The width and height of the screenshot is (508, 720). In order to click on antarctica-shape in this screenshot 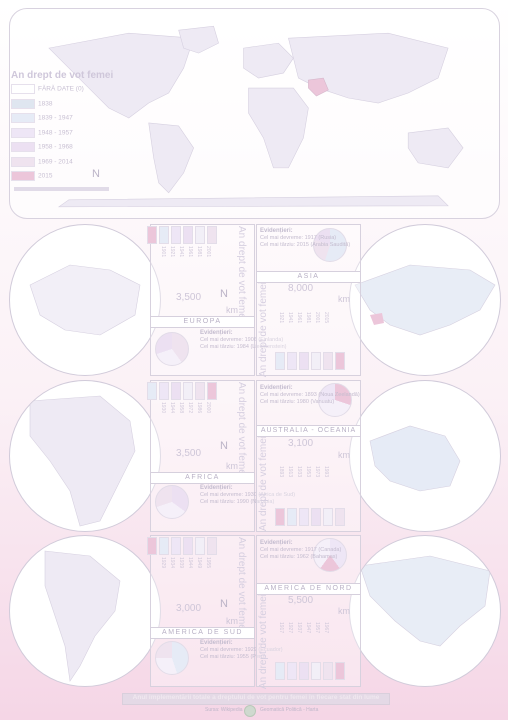, I will do `click(253, 201)`.